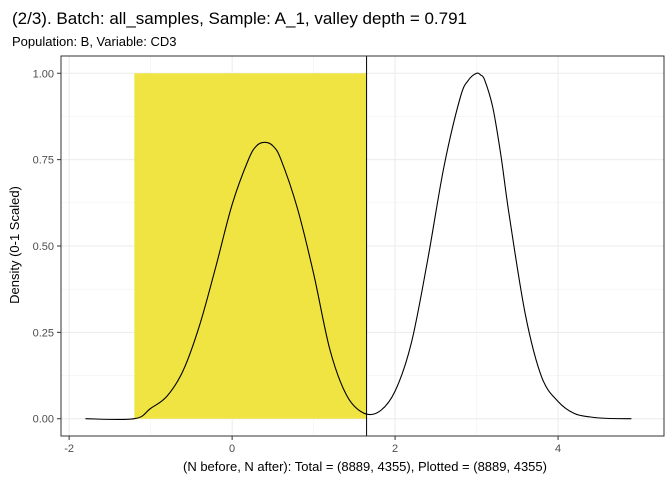  Describe the element at coordinates (395, 449) in the screenshot. I see `x-tick-label: 2` at that location.